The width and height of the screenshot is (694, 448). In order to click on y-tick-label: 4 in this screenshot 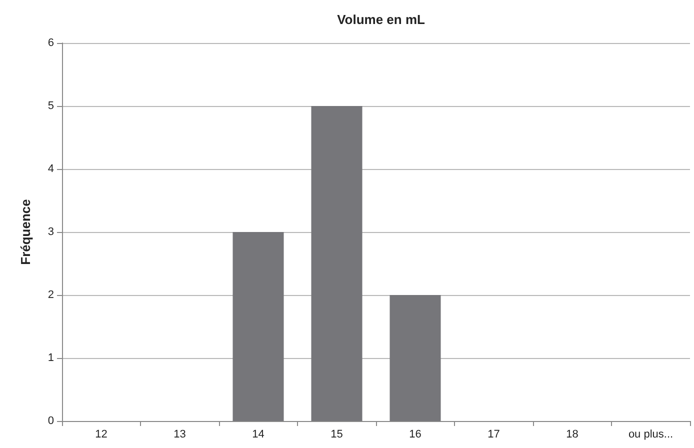, I will do `click(51, 169)`.